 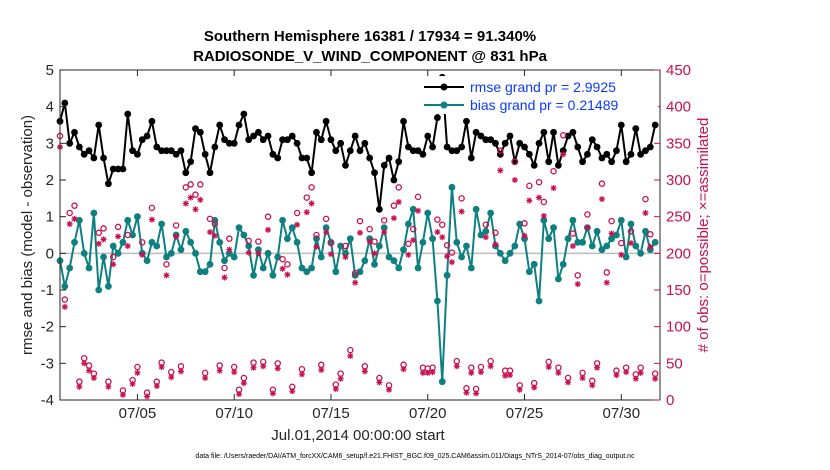 What do you see at coordinates (50, 107) in the screenshot?
I see `y-tick-label: 4` at bounding box center [50, 107].